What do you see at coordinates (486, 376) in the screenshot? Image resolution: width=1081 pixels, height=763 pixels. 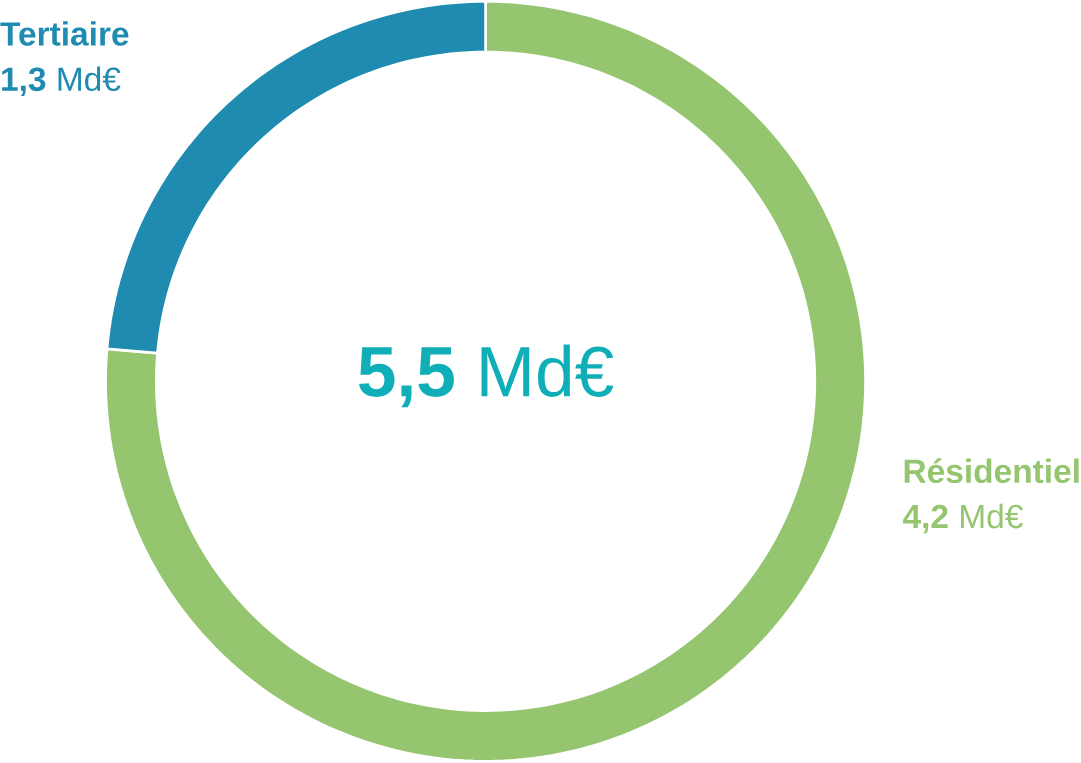 I see `text: 5,5 Md€` at bounding box center [486, 376].